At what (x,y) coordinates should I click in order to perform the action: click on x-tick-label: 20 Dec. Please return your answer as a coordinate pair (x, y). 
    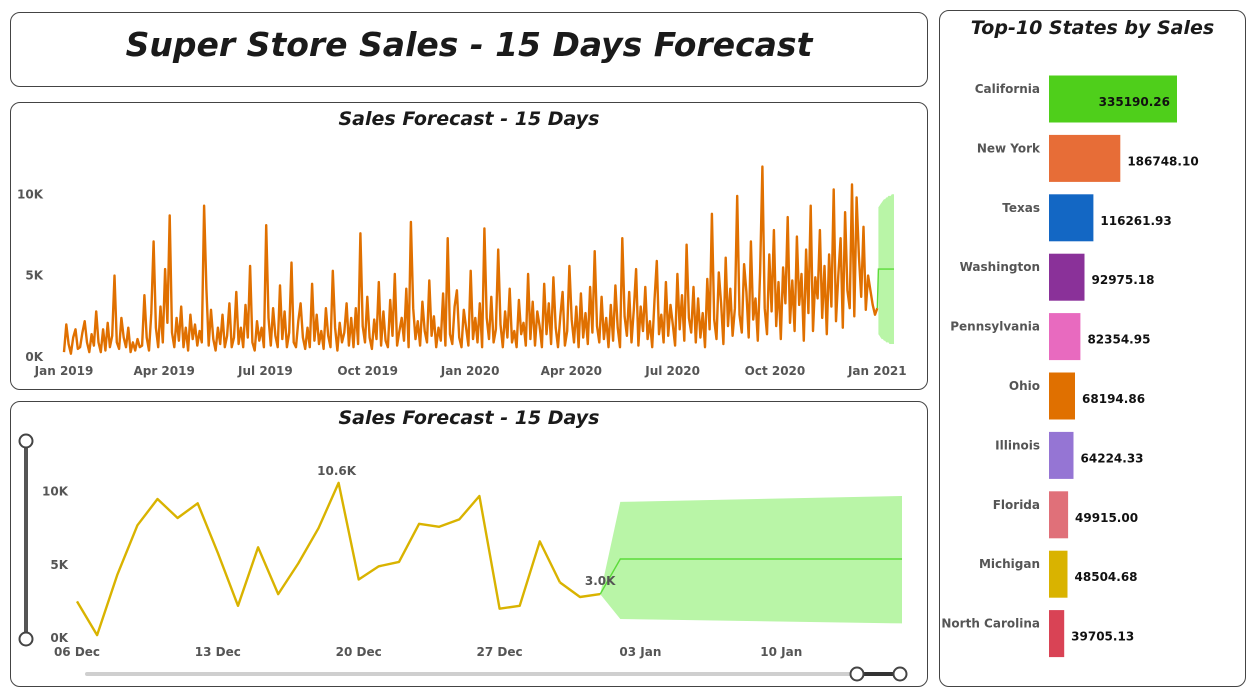
    Looking at the image, I should click on (359, 652).